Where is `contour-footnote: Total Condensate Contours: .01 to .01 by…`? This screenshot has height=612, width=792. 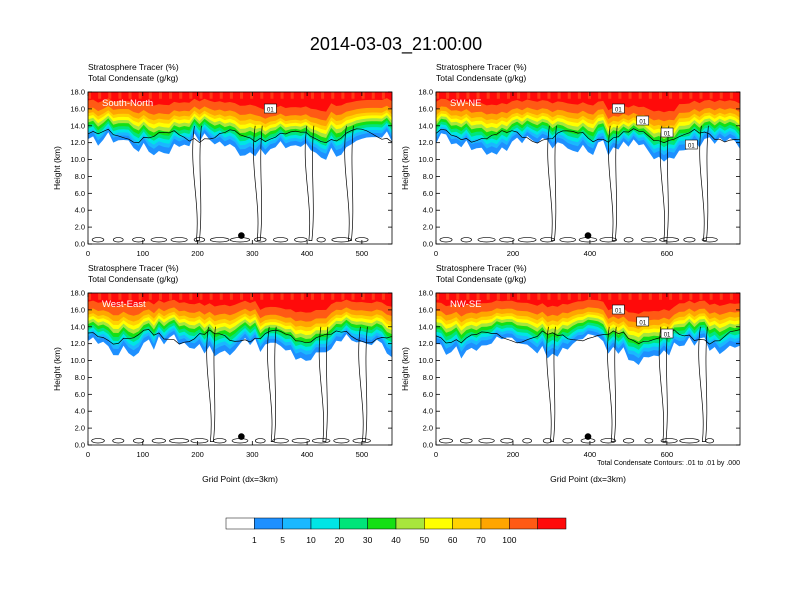
contour-footnote: Total Condensate Contours: .01 to .01 by… is located at coordinates (668, 463).